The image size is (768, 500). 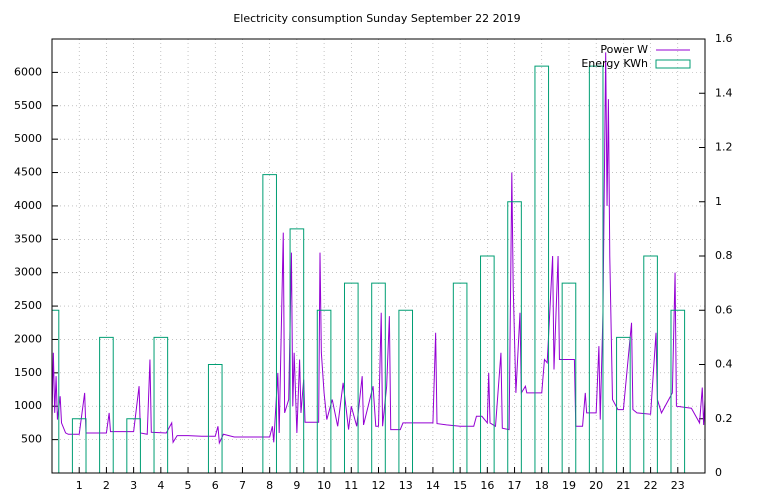 What do you see at coordinates (724, 38) in the screenshot?
I see `y2-tick-label: 1.6` at bounding box center [724, 38].